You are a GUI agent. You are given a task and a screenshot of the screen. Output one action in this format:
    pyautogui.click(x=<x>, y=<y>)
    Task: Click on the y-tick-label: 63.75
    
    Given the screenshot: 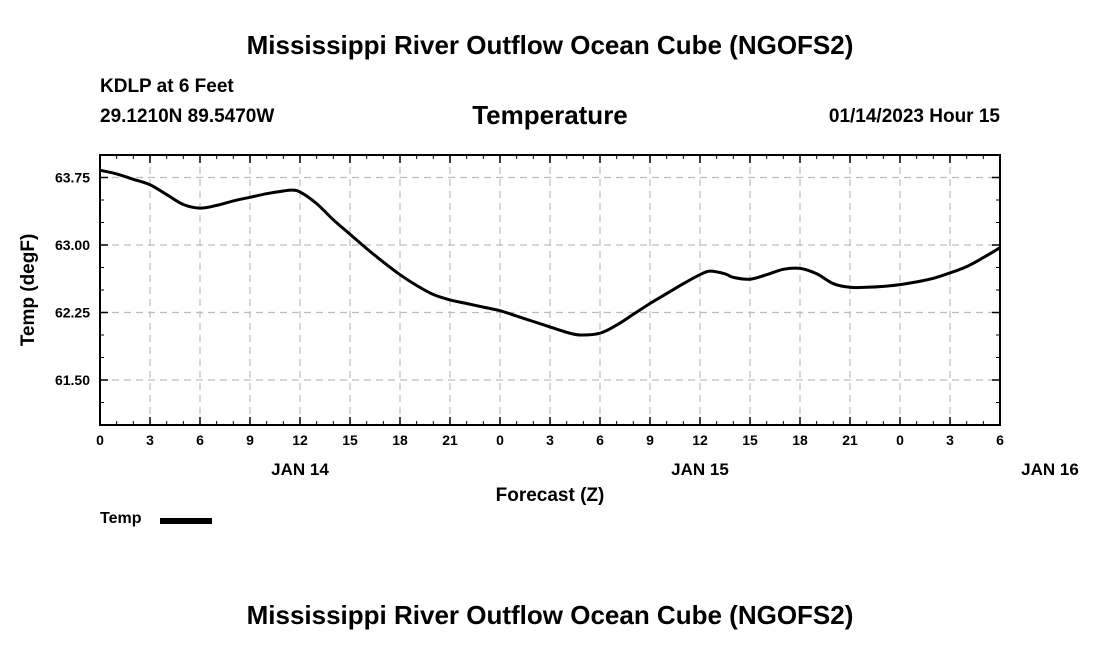 What is the action you would take?
    pyautogui.click(x=72, y=178)
    